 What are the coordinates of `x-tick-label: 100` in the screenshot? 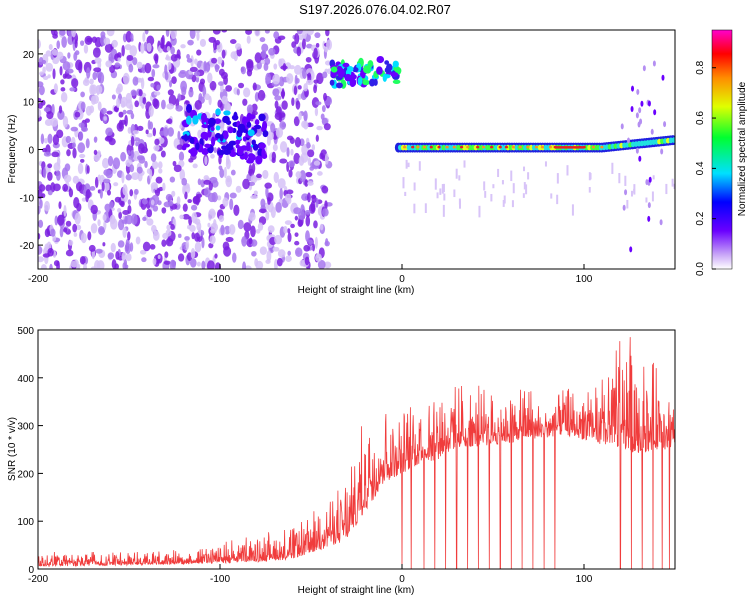 It's located at (584, 579).